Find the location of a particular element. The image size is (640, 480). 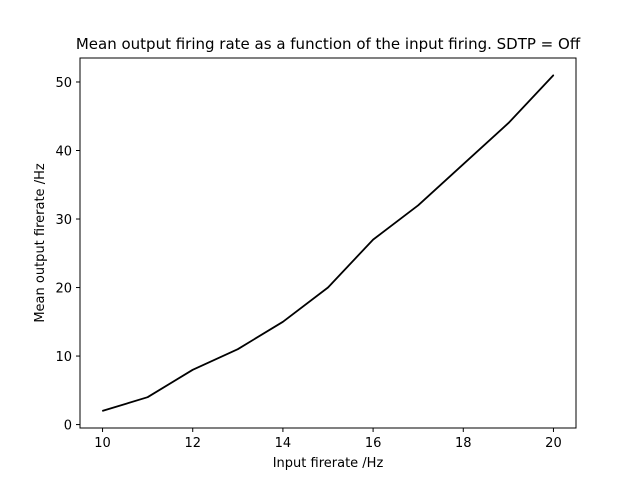

x-tick-label: 18 is located at coordinates (463, 443).